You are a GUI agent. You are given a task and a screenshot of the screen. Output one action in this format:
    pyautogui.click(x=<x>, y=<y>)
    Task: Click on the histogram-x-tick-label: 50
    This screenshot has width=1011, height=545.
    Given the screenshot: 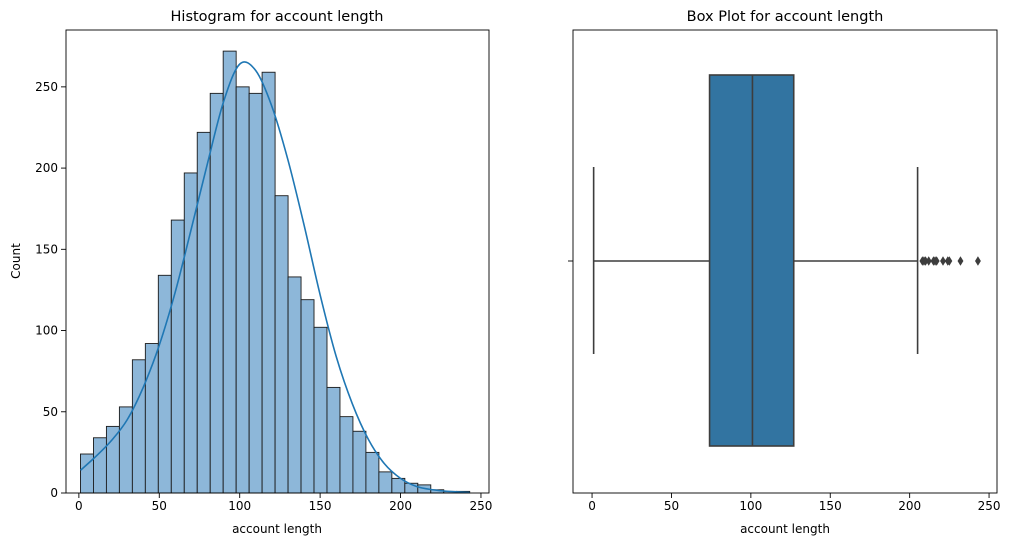 What is the action you would take?
    pyautogui.click(x=159, y=506)
    